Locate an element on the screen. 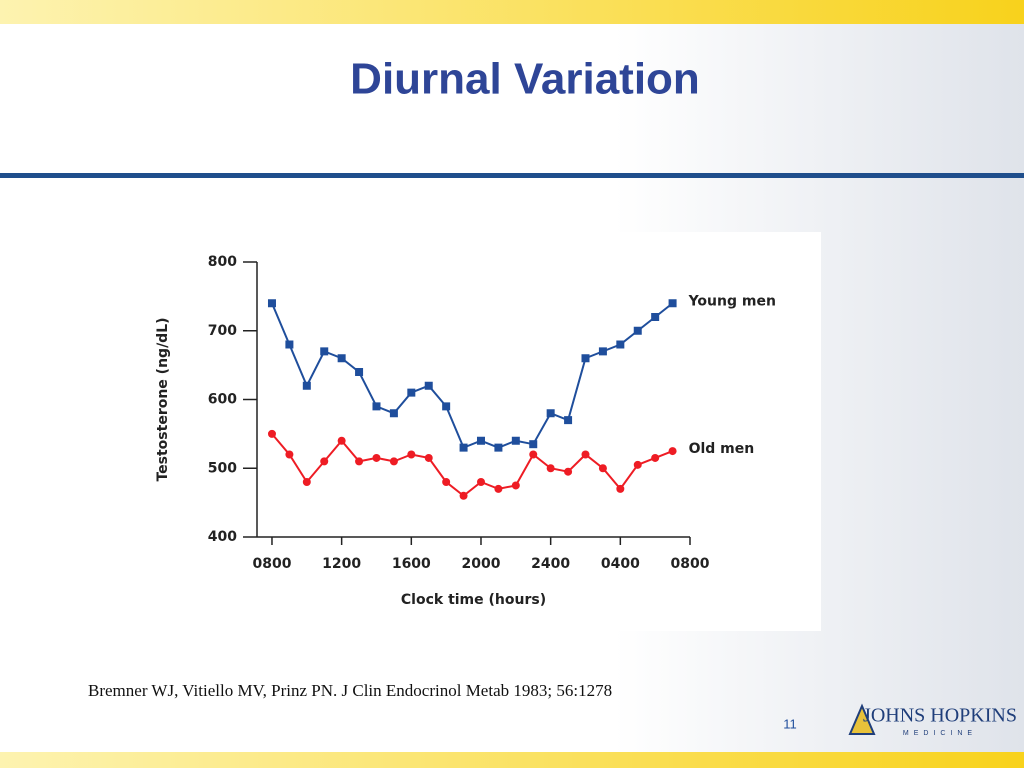 This screenshot has width=1024, height=768. logo: JOHNS HOPKINS is located at coordinates (940, 716).